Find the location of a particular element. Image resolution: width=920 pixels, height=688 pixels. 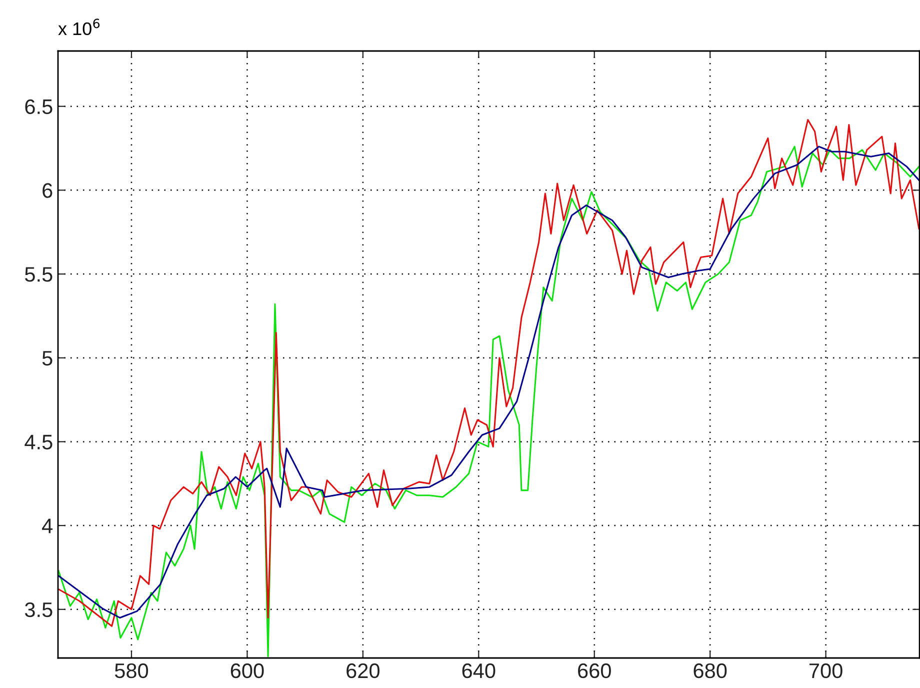

x-tick-label: 660 is located at coordinates (594, 670).